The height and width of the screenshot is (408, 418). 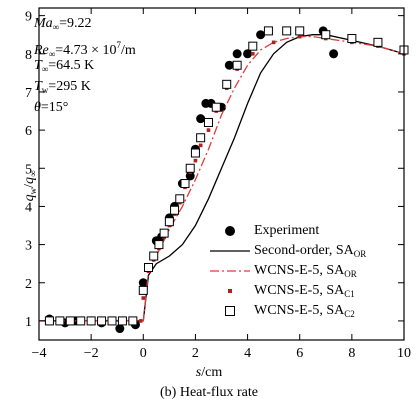 I want to click on legend-entry: WCNS-E-5, SAOR, so click(x=306, y=271).